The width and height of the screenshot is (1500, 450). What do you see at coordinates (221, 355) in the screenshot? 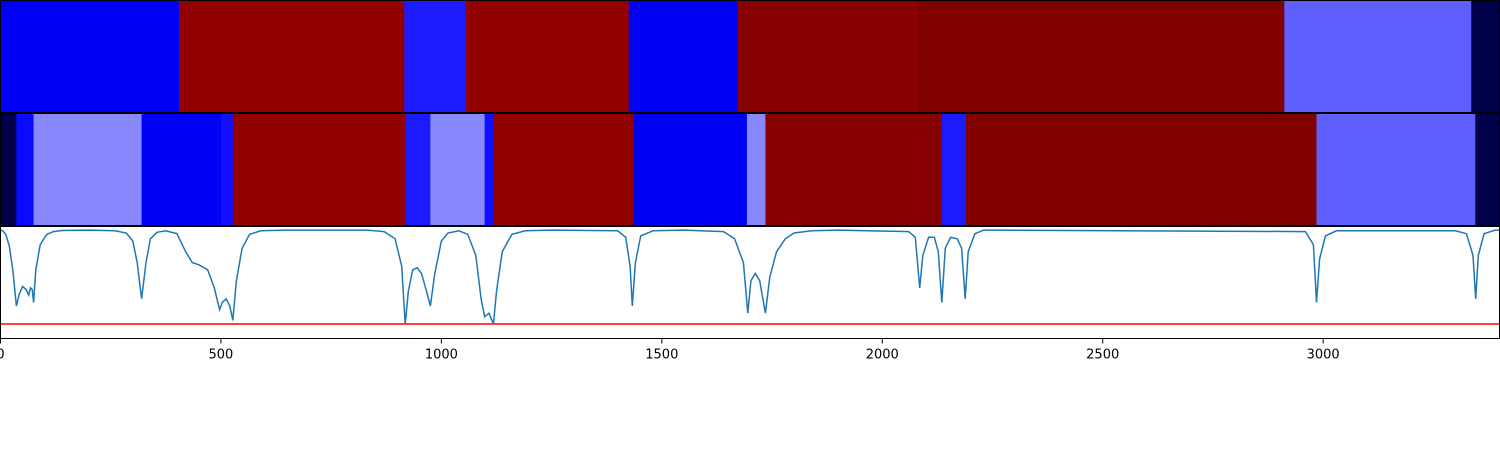
I see `x-tick-label: 500` at bounding box center [221, 355].